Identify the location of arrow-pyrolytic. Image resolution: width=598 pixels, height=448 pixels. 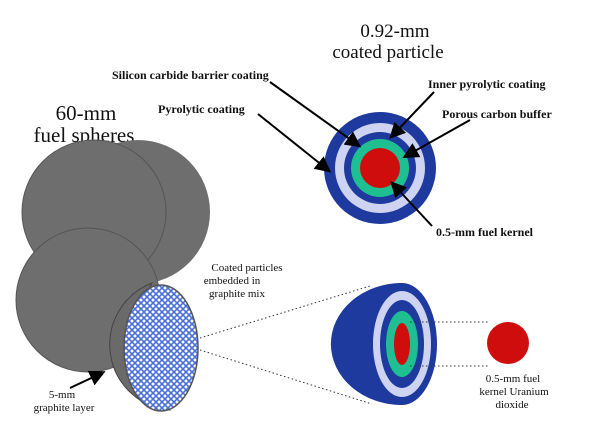
(294, 143).